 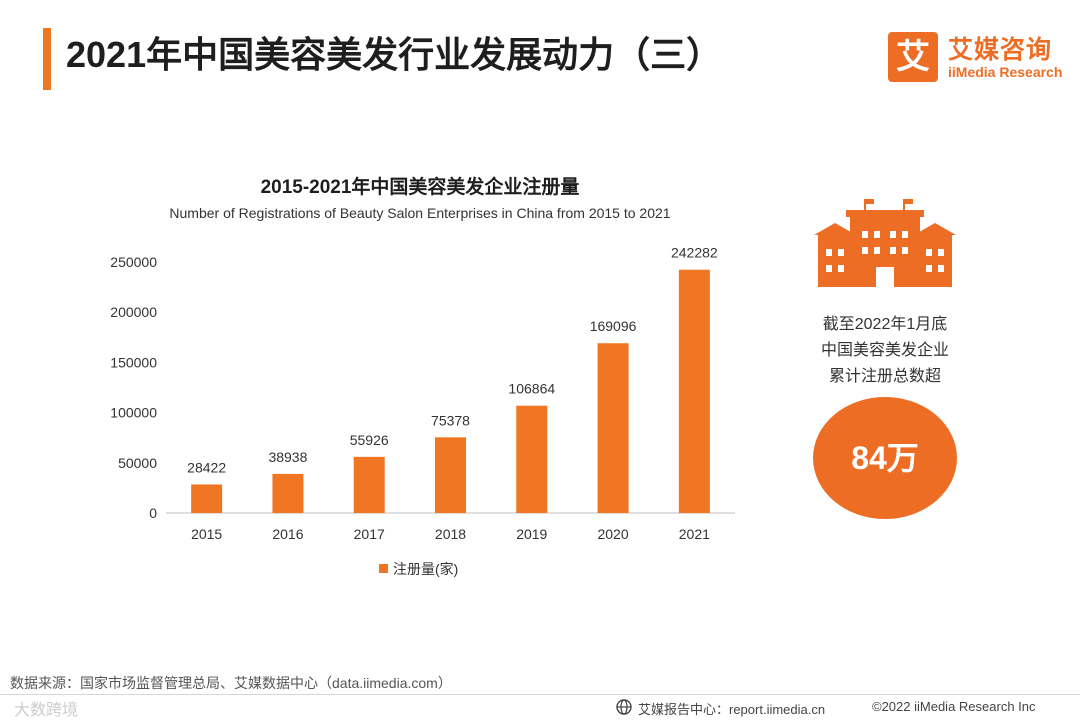 I want to click on x-tick-label: 2016, so click(x=287, y=534).